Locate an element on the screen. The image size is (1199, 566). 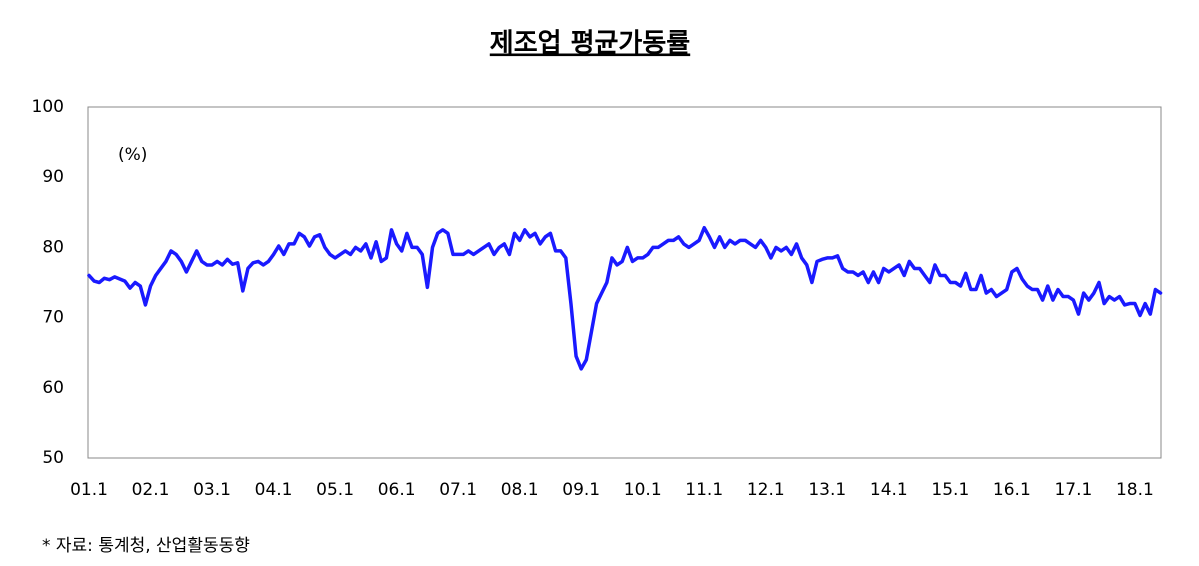
x-tick-label: 07.1 is located at coordinates (458, 490).